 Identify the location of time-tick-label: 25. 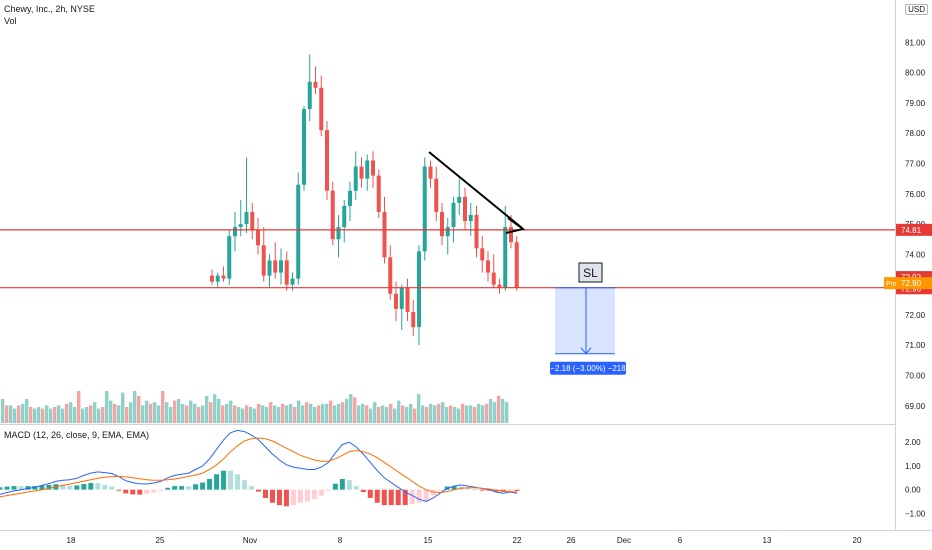
(160, 540).